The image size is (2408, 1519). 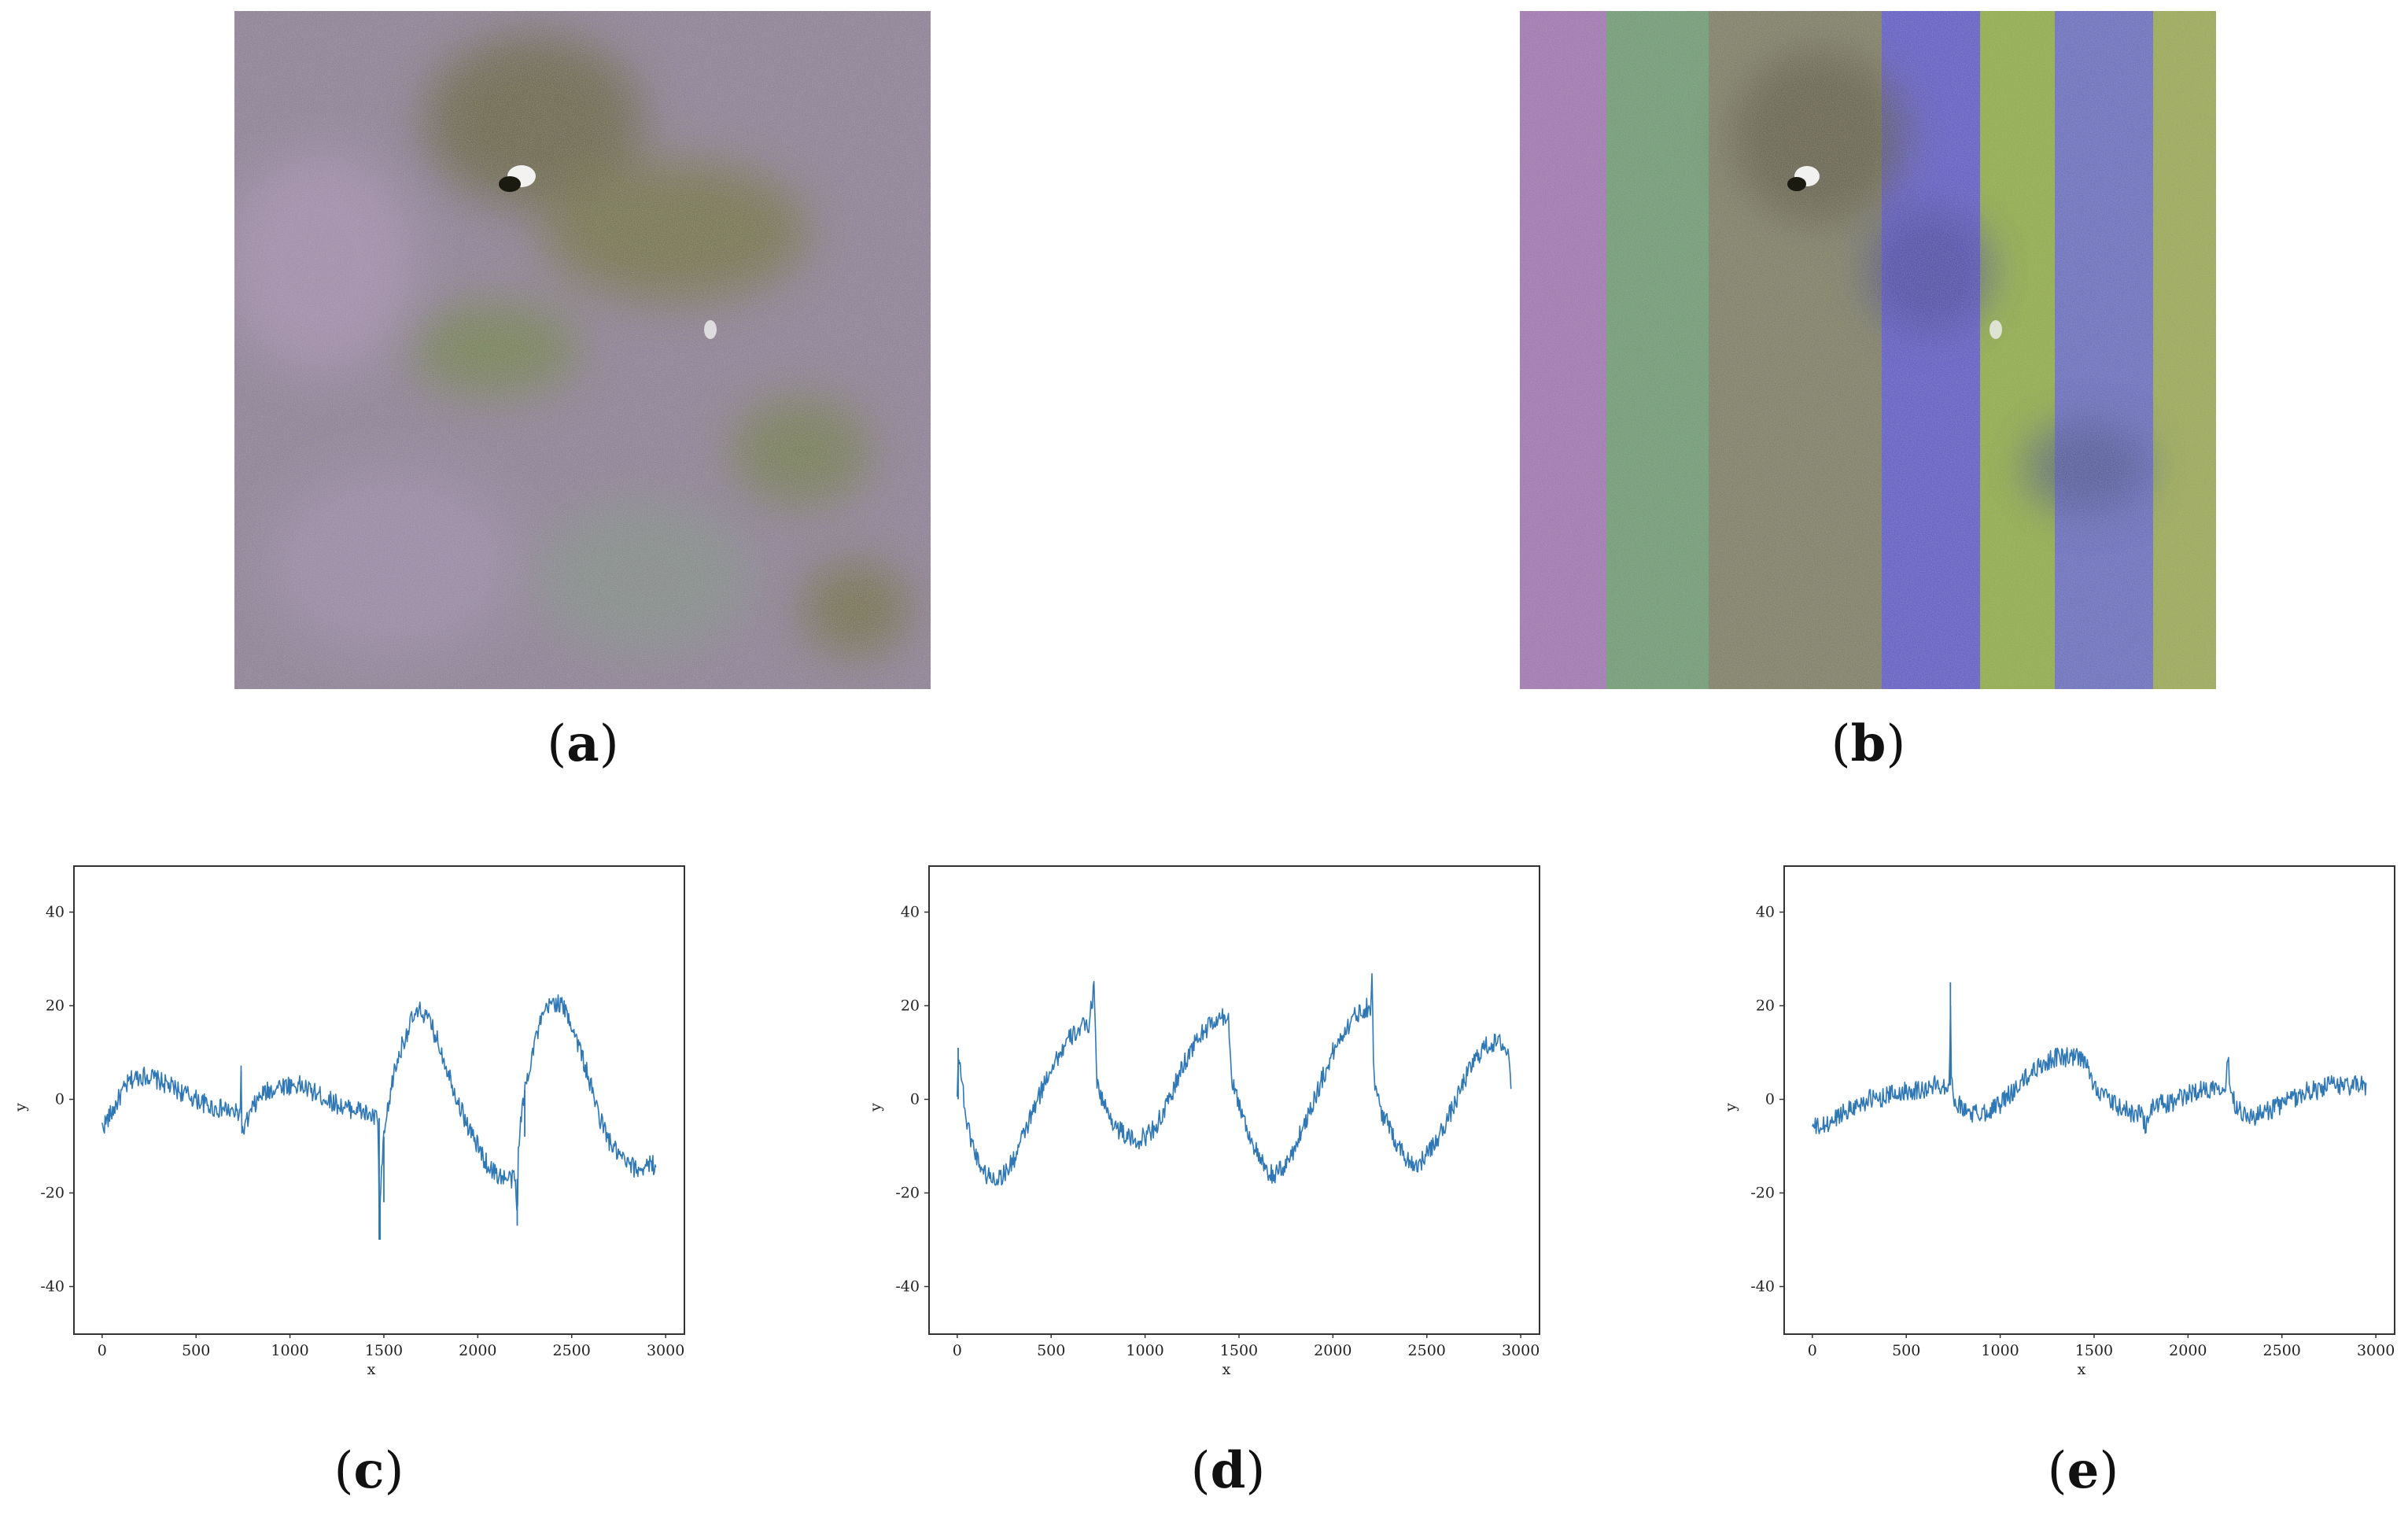 What do you see at coordinates (369, 1470) in the screenshot?
I see `caption-c: (c)` at bounding box center [369, 1470].